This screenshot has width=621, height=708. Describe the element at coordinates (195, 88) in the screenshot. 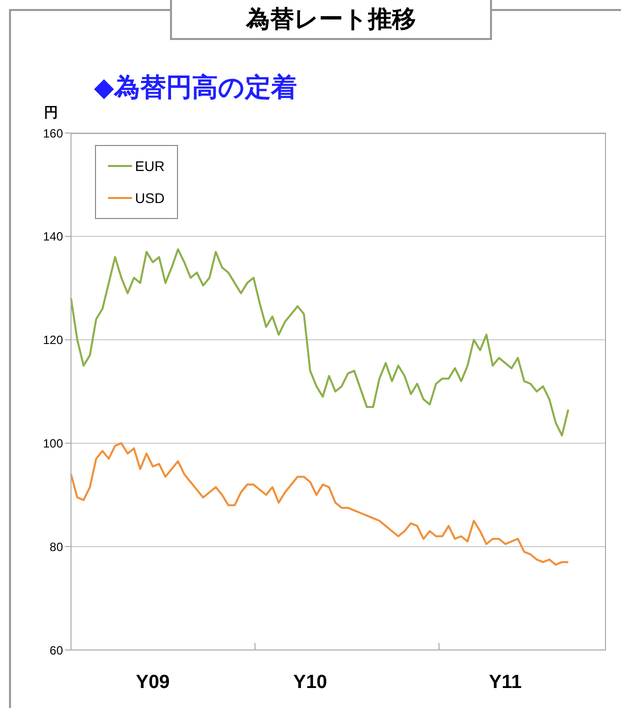

I see `chart-subtitle: ◆為替円高の定着` at that location.